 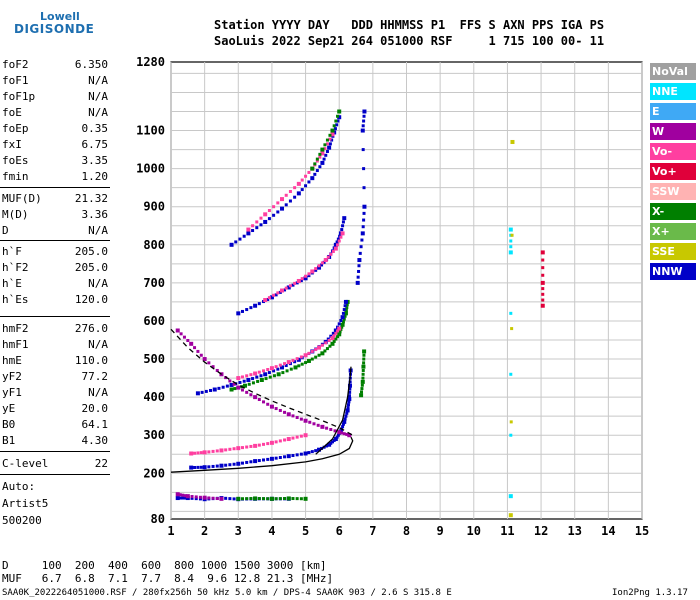 What do you see at coordinates (150, 131) in the screenshot?
I see `y-tick-label: 1100` at bounding box center [150, 131].